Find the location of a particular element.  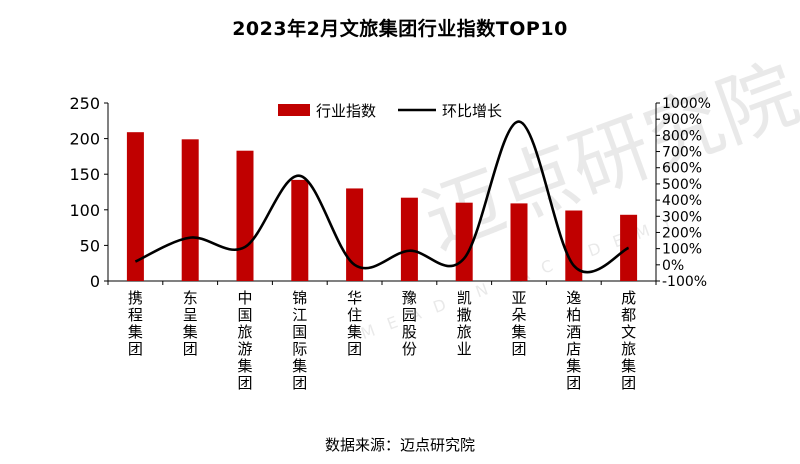

x-tick-label: 逸柏酒店集团 is located at coordinates (573, 340).